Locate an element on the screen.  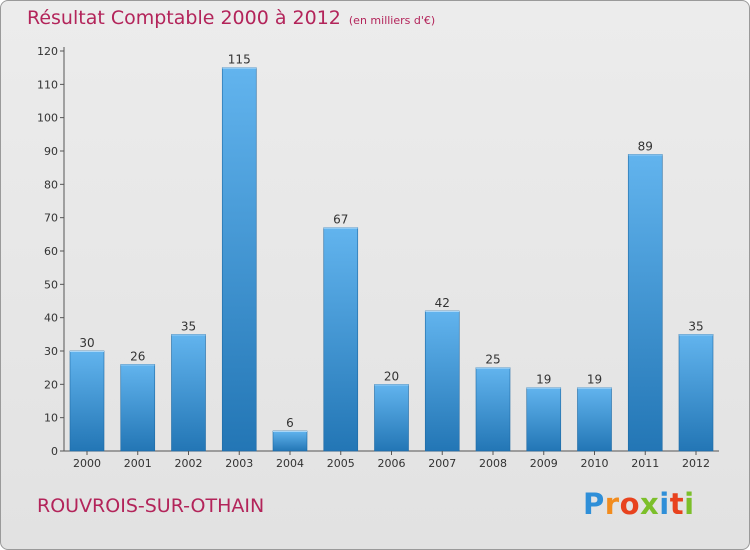
logo-letter: x is located at coordinates (650, 504).